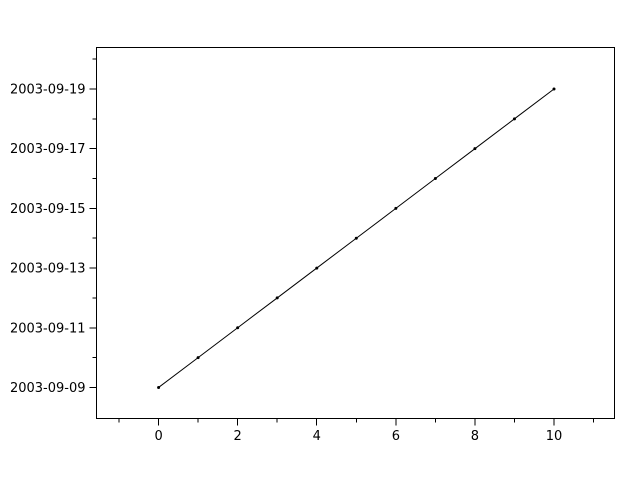  Describe the element at coordinates (158, 436) in the screenshot. I see `x-tick-label: 0` at that location.